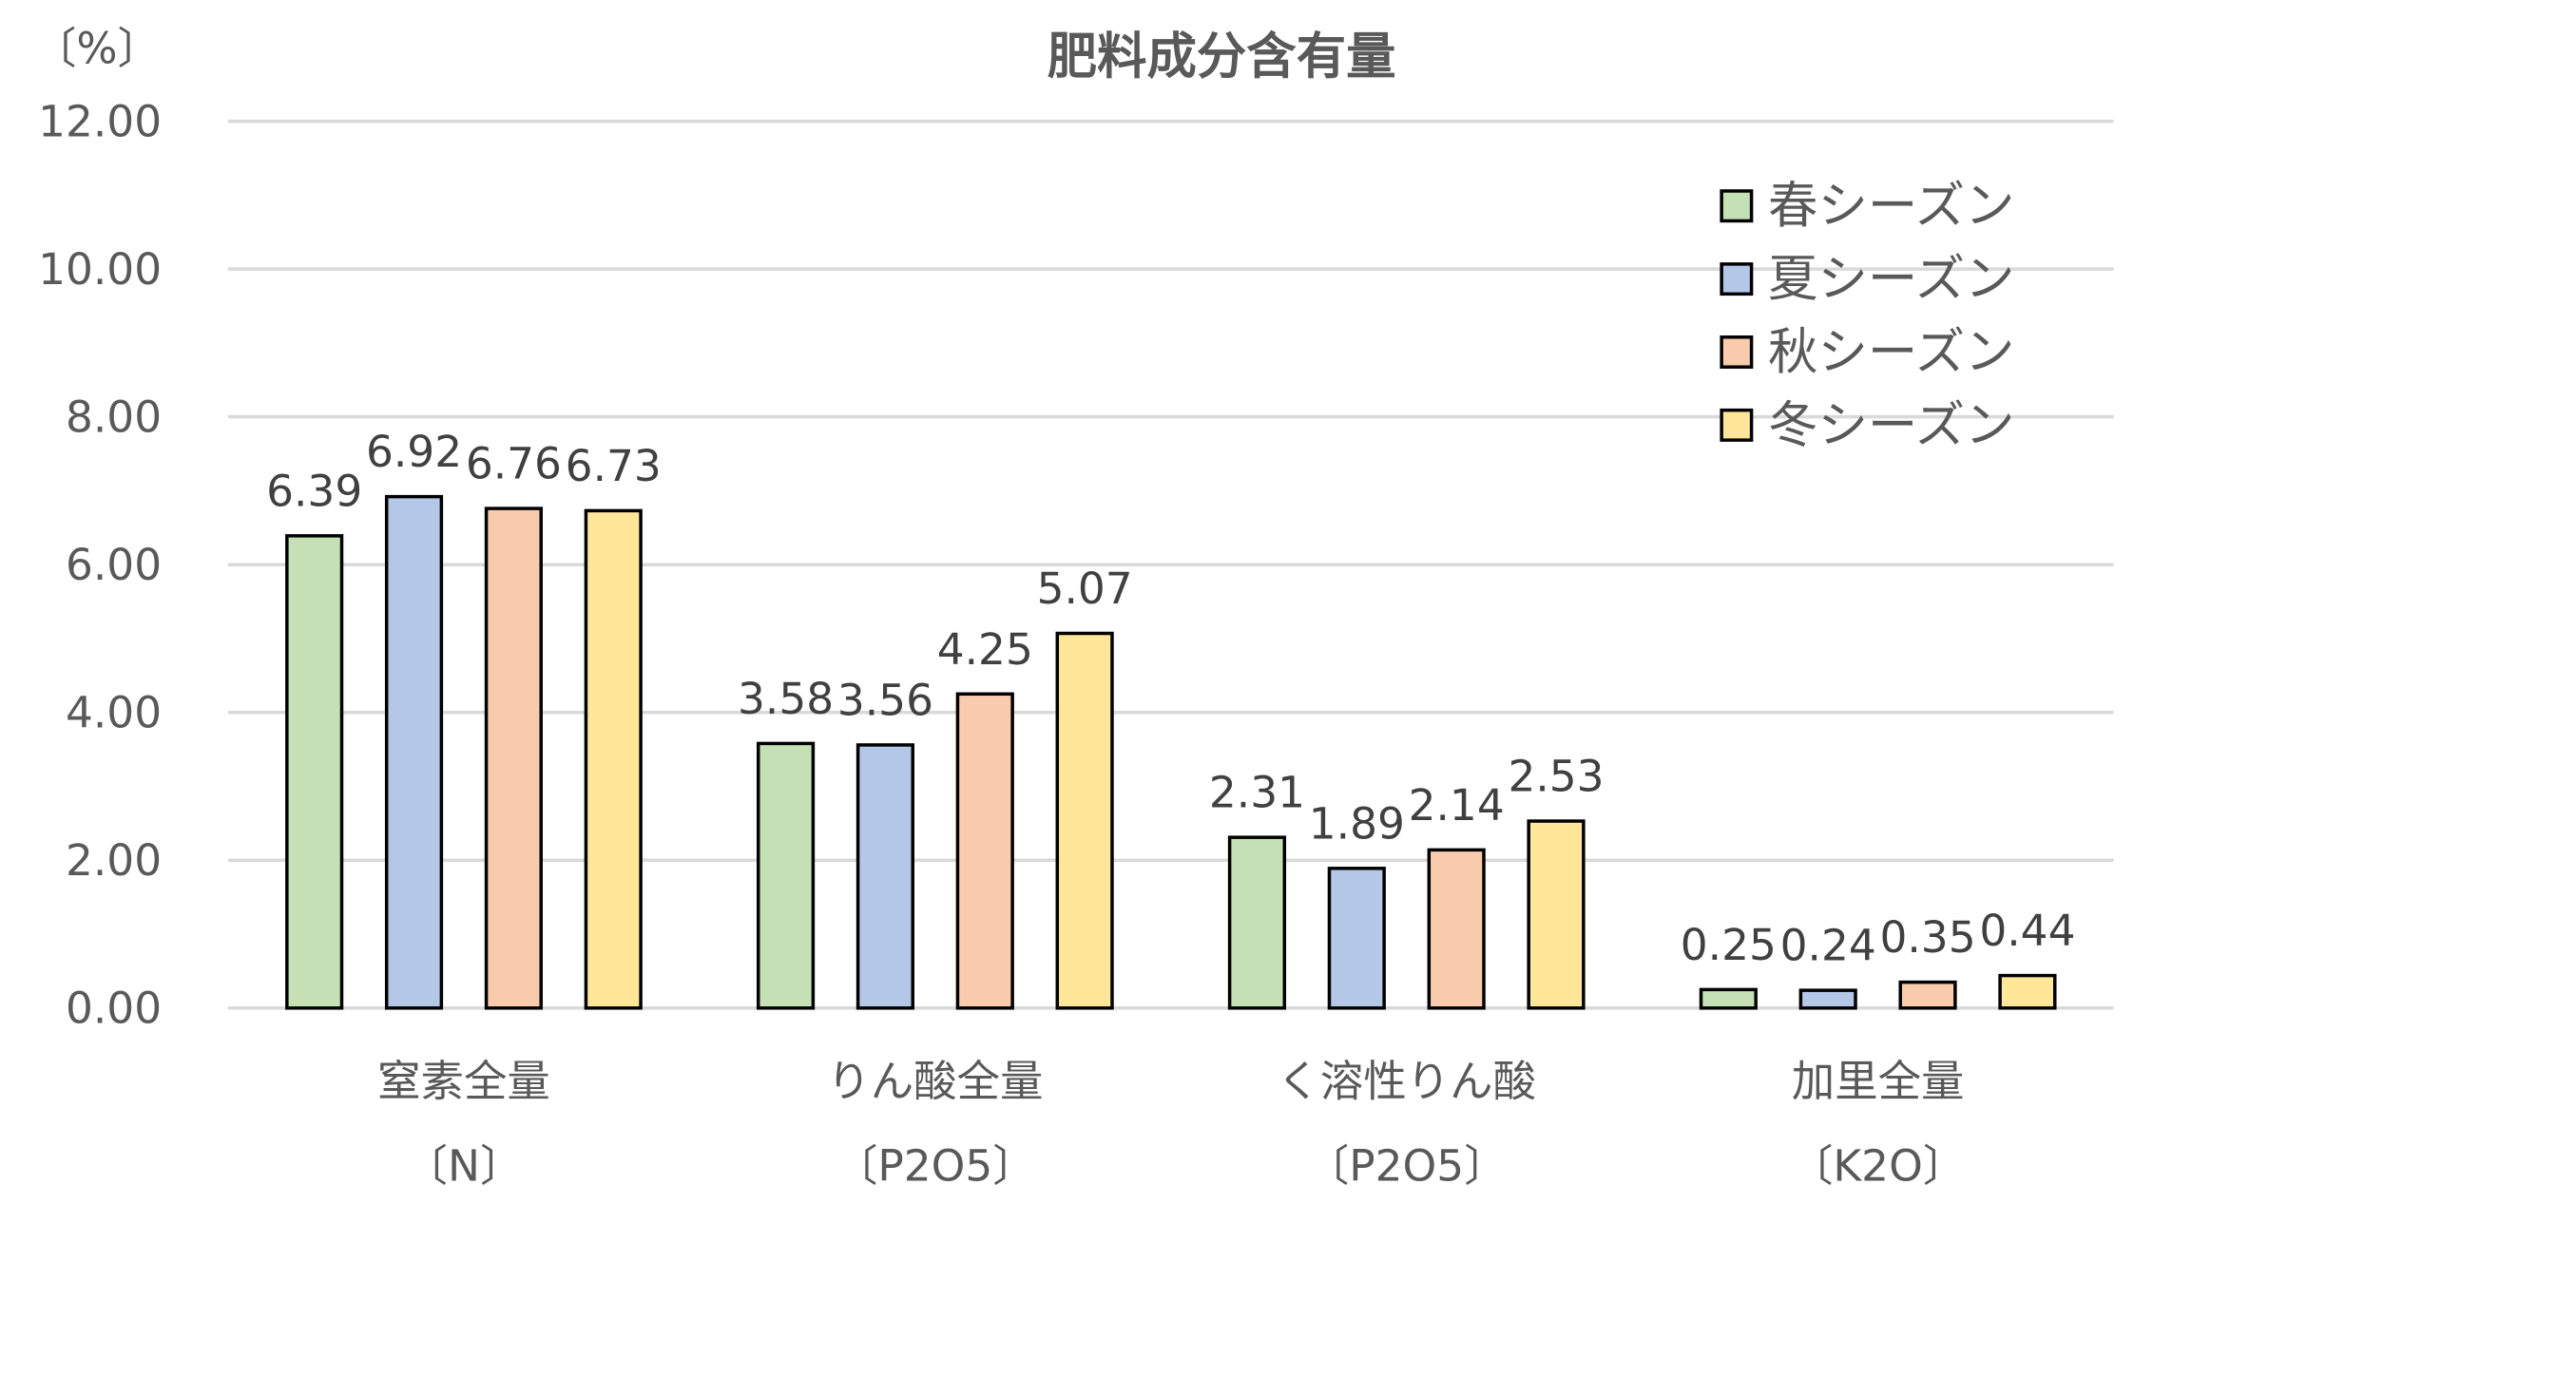 This screenshot has height=1395, width=2576. What do you see at coordinates (1891, 279) in the screenshot?
I see `legend-label: 夏シーズン` at bounding box center [1891, 279].